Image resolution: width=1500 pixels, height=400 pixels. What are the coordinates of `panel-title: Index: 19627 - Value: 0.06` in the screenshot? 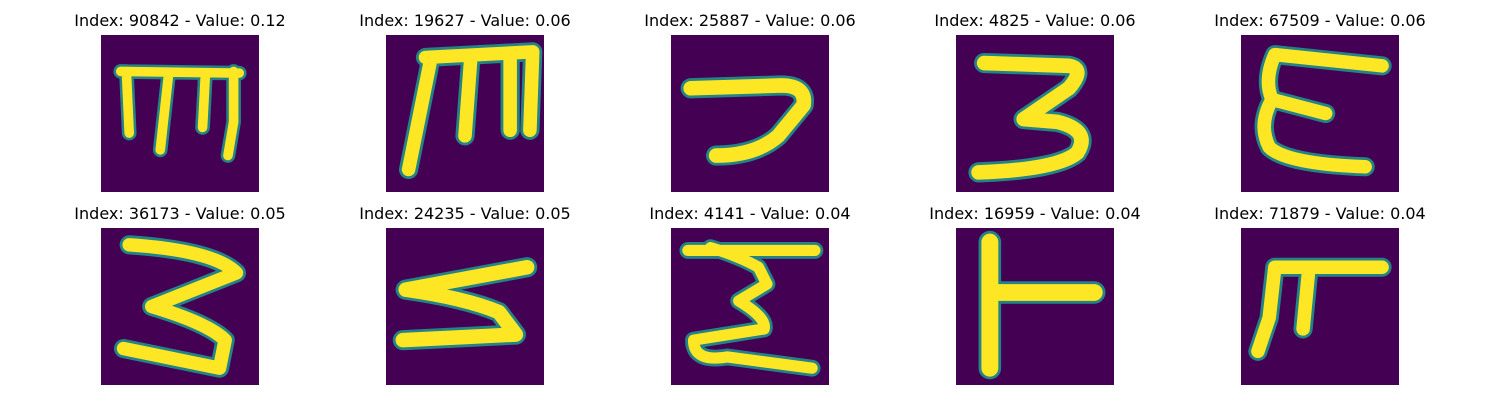 It's located at (465, 20).